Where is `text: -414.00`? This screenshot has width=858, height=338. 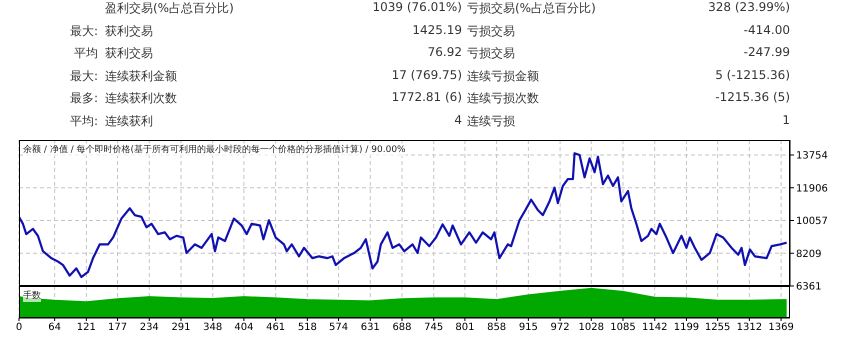 text: -414.00 is located at coordinates (767, 29).